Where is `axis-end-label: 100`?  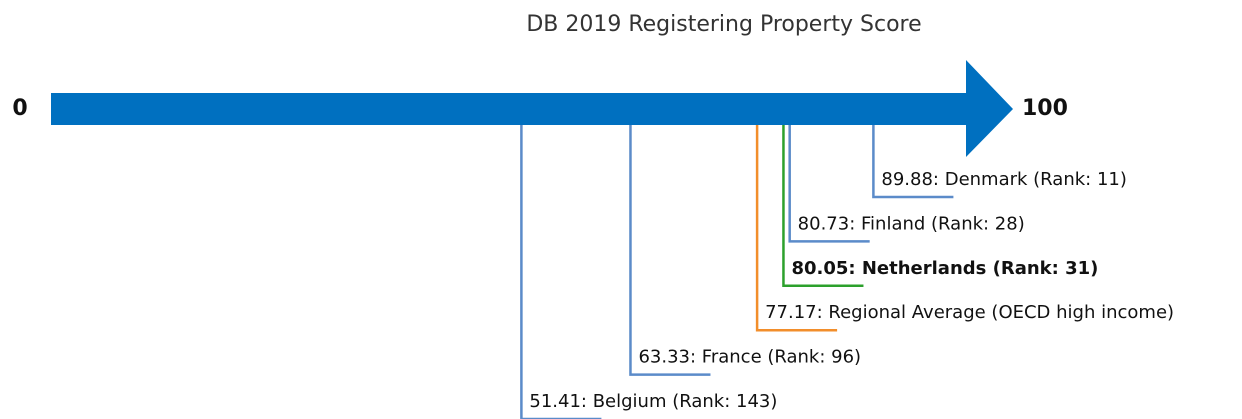 axis-end-label: 100 is located at coordinates (1045, 108).